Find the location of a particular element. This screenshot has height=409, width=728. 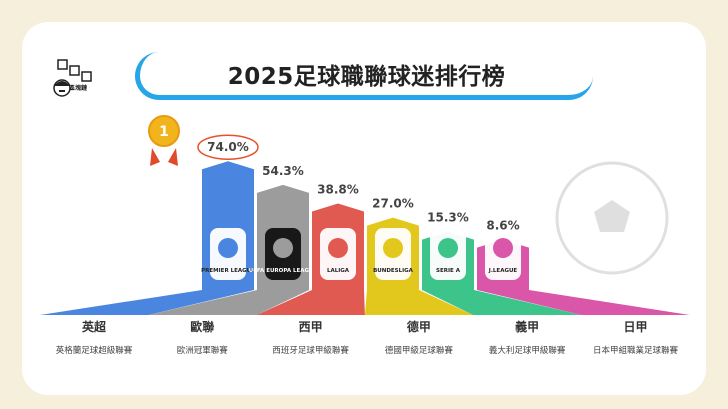

category-short: 英超 is located at coordinates (93, 327).